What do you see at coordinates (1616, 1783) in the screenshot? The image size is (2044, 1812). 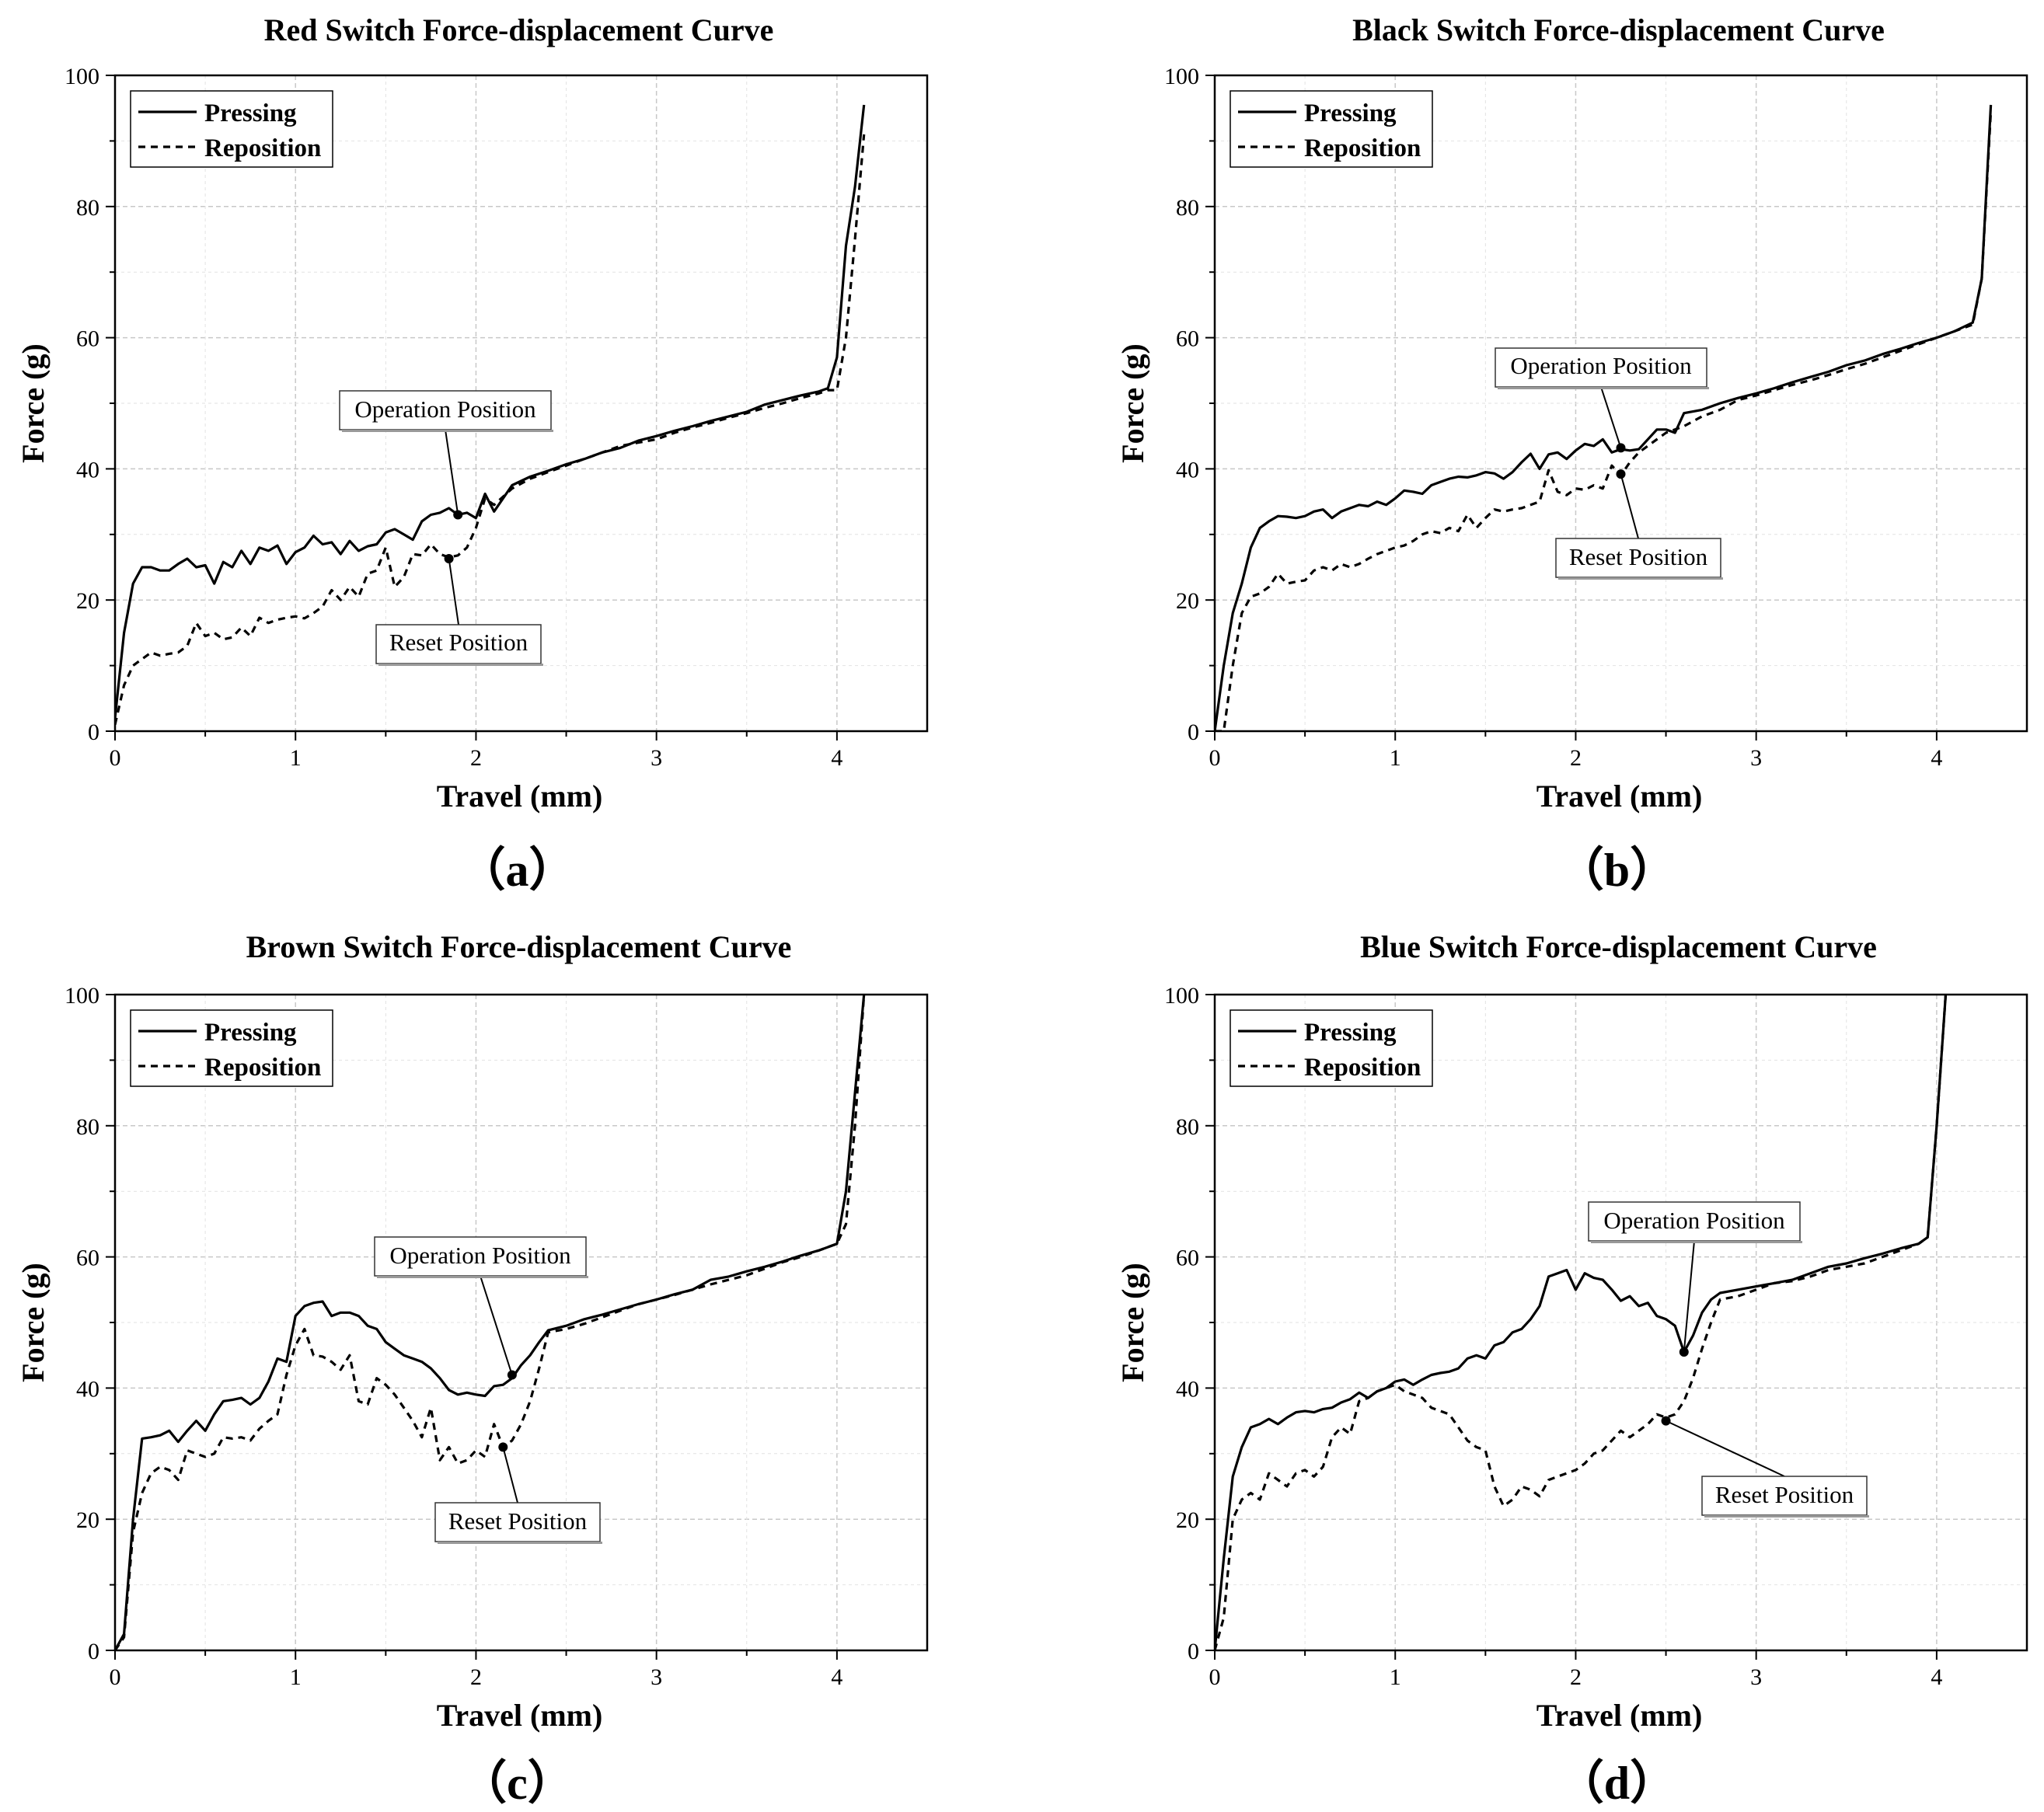 I see `panel-label: （d）` at bounding box center [1616, 1783].